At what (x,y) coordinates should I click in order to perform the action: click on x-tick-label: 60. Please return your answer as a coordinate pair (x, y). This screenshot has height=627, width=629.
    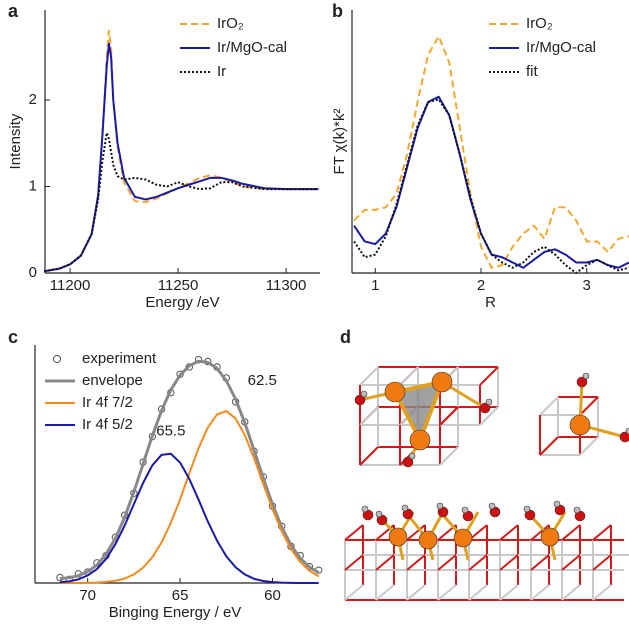
    Looking at the image, I should click on (272, 595).